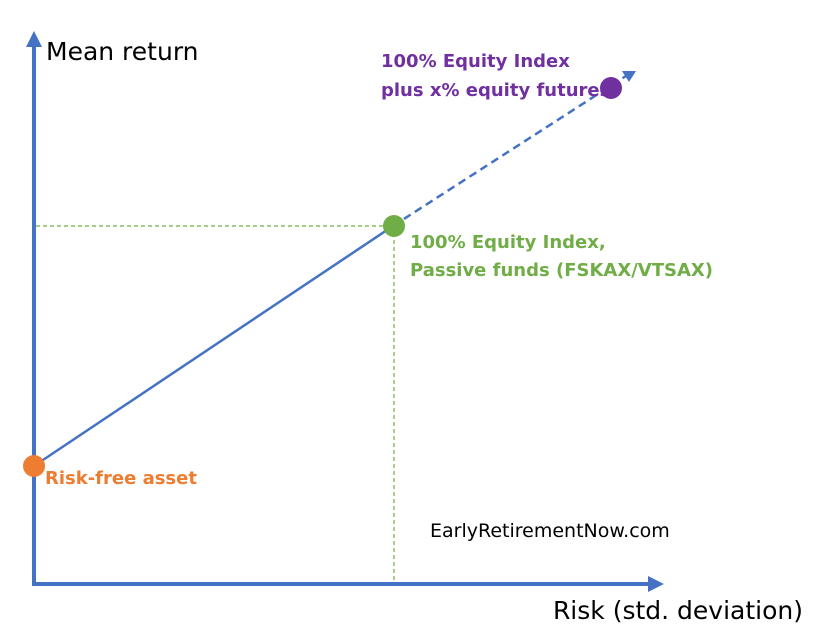 This screenshot has width=819, height=637. What do you see at coordinates (508, 242) in the screenshot?
I see `equity-index-label-line1: 100% Equity Index,` at bounding box center [508, 242].